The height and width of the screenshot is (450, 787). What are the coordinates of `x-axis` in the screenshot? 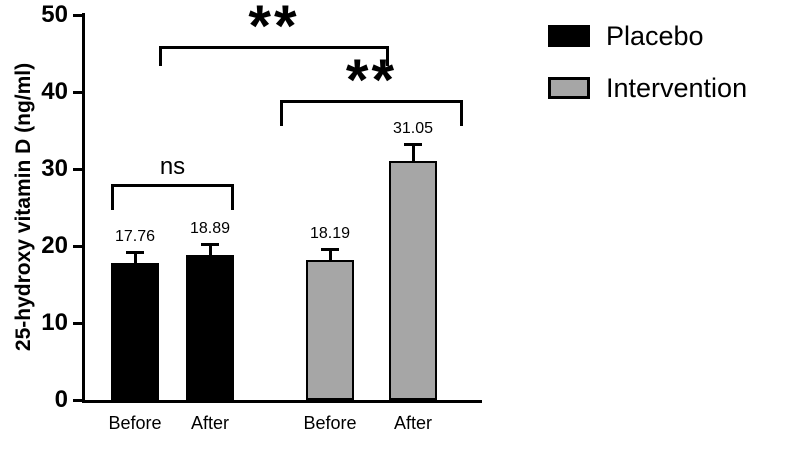 It's located at (282, 401).